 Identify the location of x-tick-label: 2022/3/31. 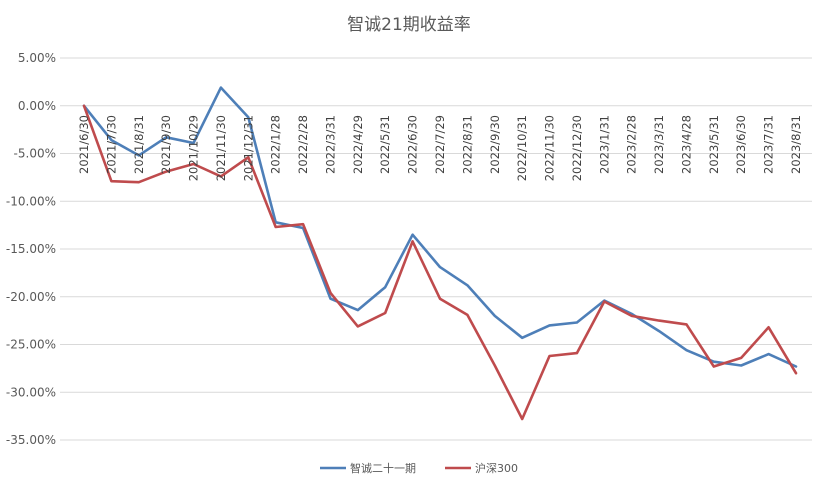
(330, 144).